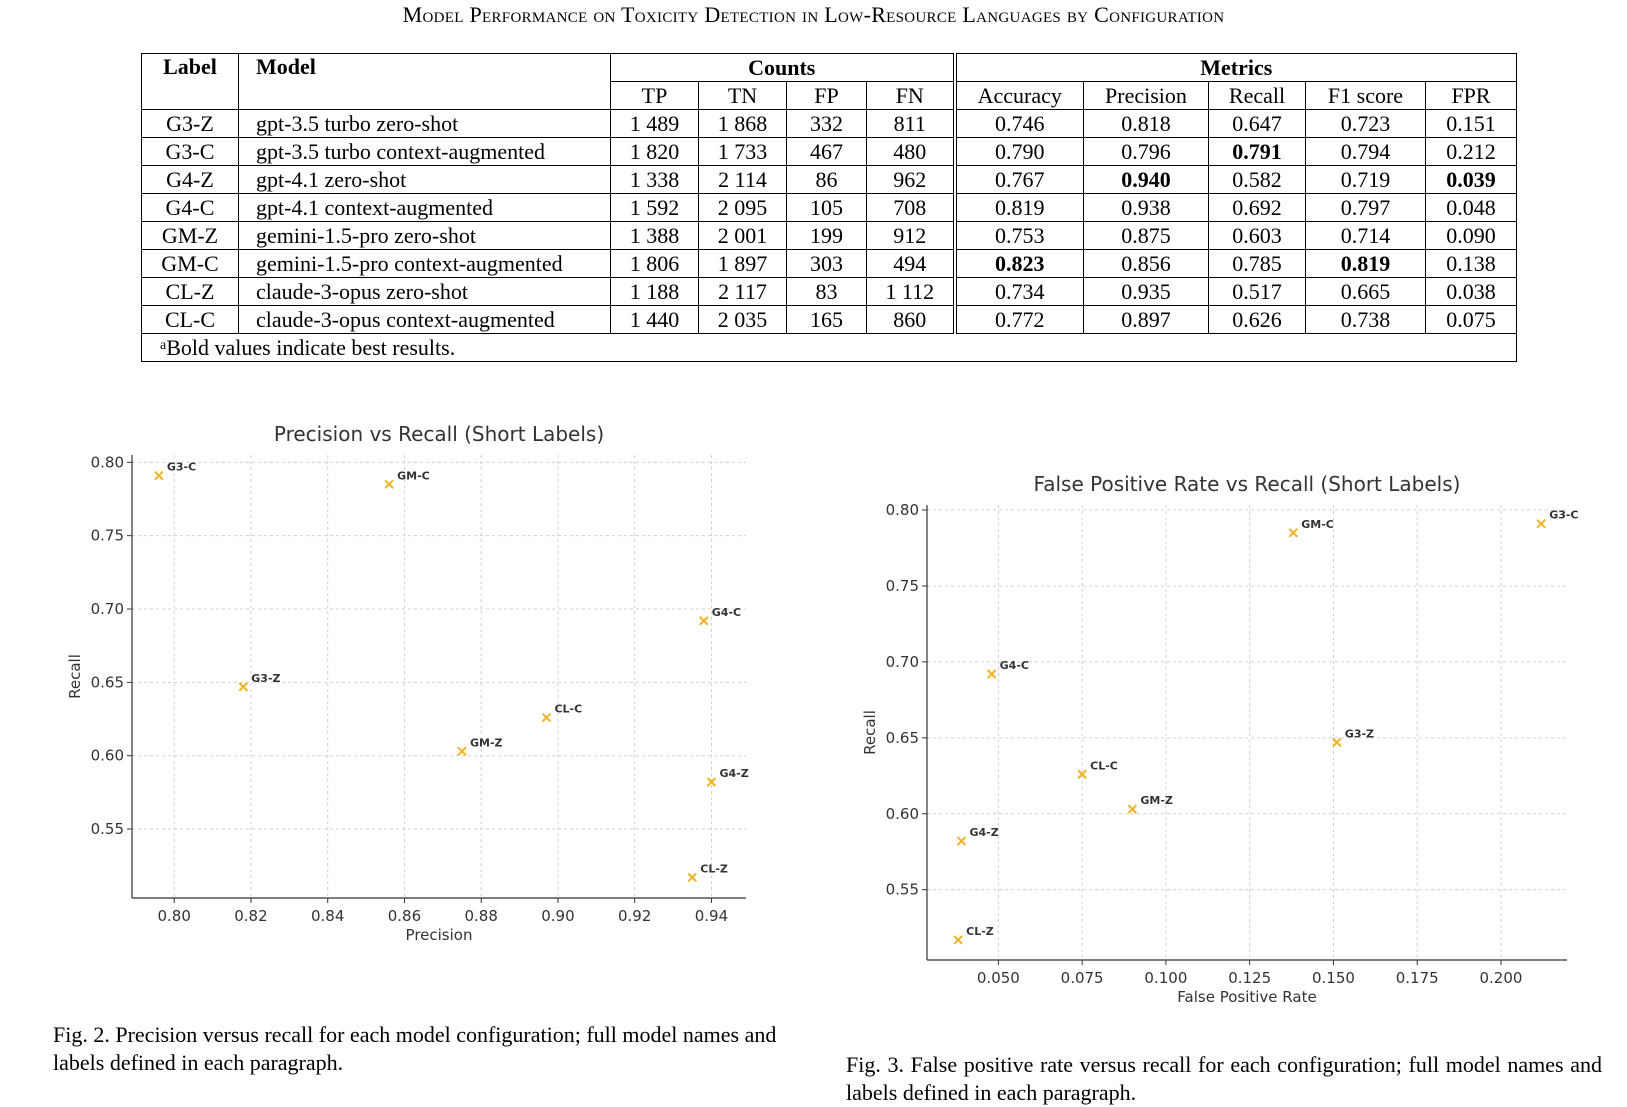  I want to click on note-text: Bold values indicate best results., so click(311, 347).